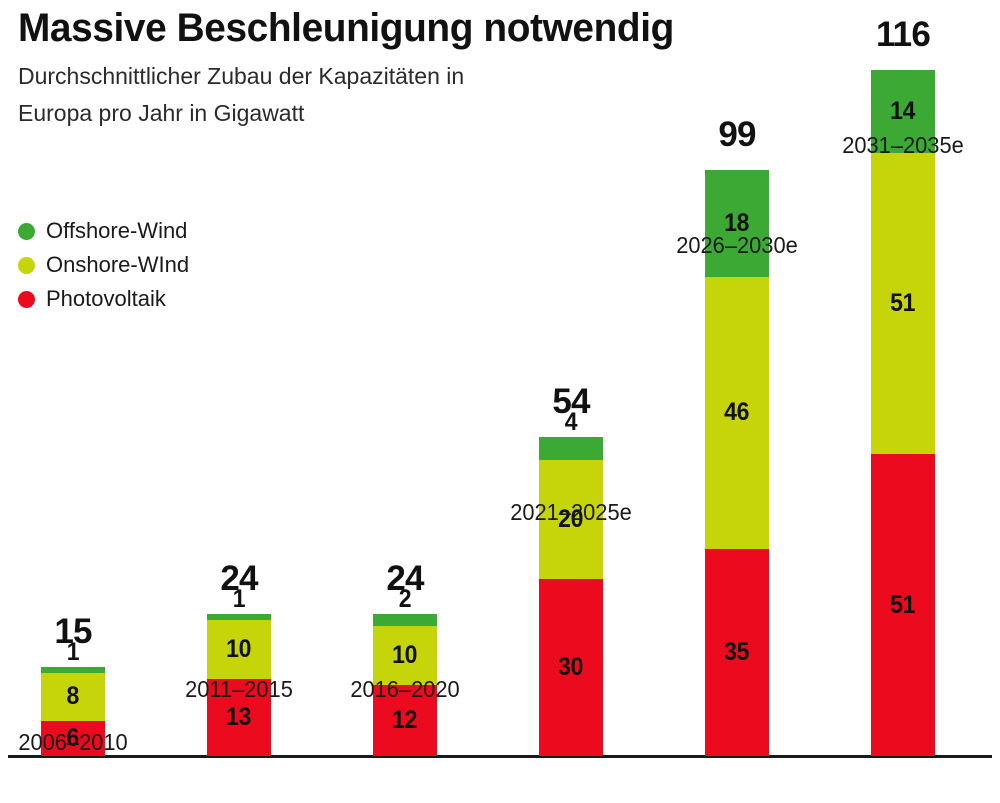  I want to click on bar-segment-value: 4, so click(571, 421).